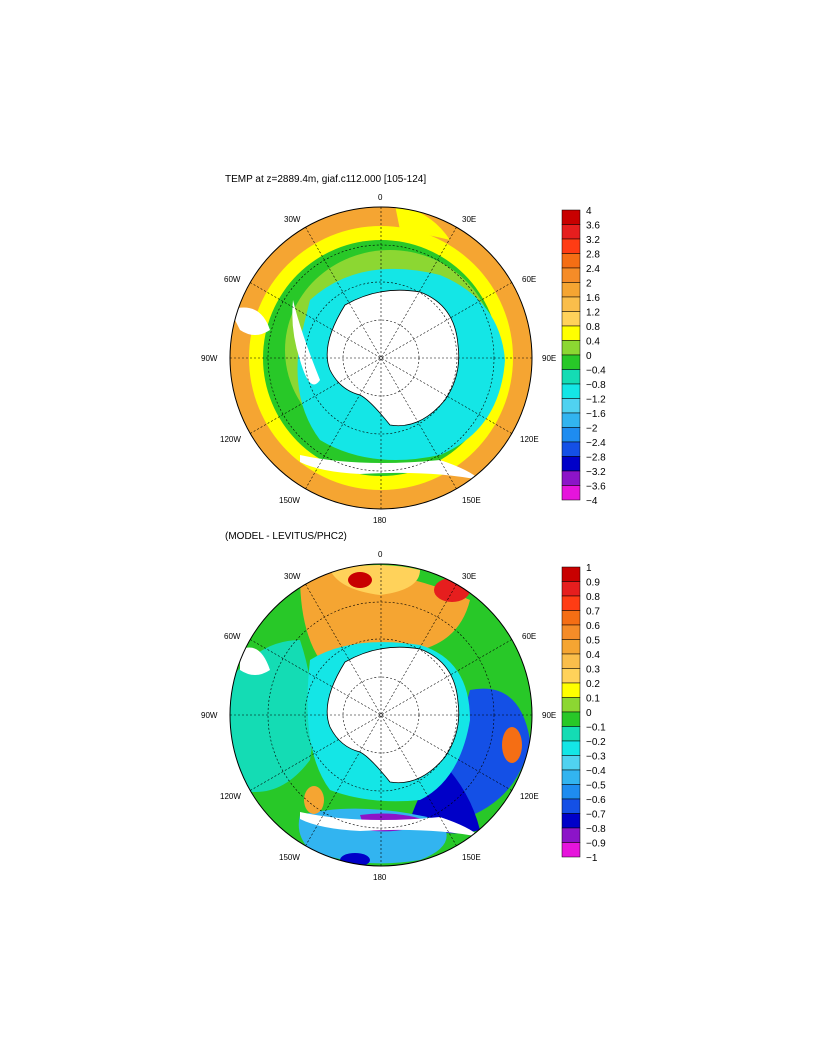 This screenshot has width=818, height=1055. I want to click on colorbar-tick-label: −0.2, so click(596, 742).